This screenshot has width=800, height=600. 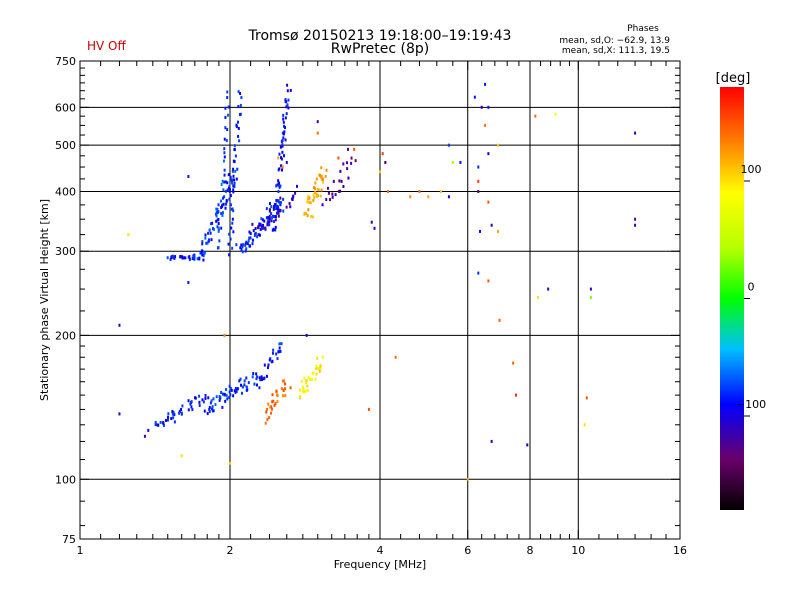 What do you see at coordinates (65, 251) in the screenshot?
I see `y-tick-label: 300` at bounding box center [65, 251].